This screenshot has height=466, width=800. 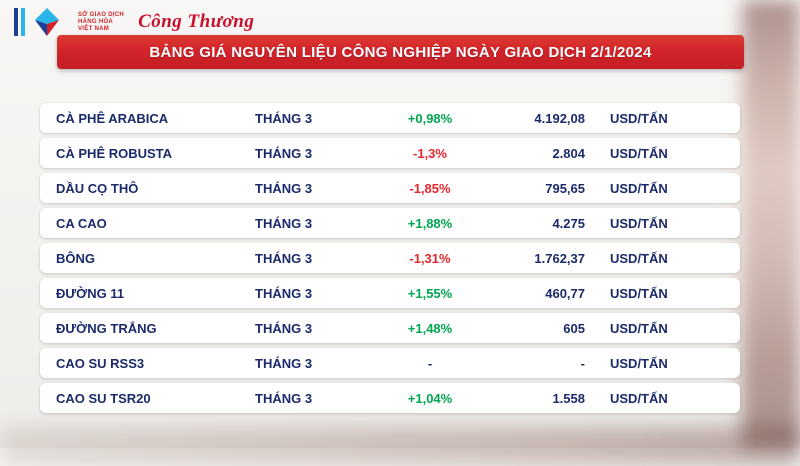 I want to click on newspaper-logo: Công Thương, so click(x=196, y=21).